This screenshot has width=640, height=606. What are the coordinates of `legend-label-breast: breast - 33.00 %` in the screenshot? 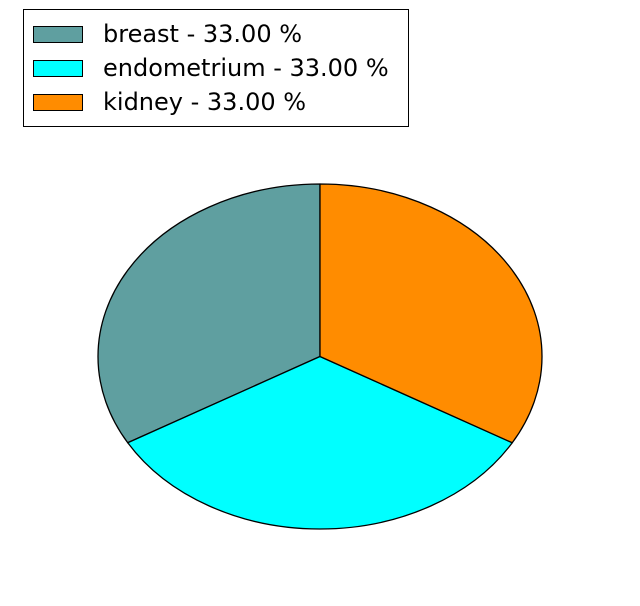 It's located at (203, 34).